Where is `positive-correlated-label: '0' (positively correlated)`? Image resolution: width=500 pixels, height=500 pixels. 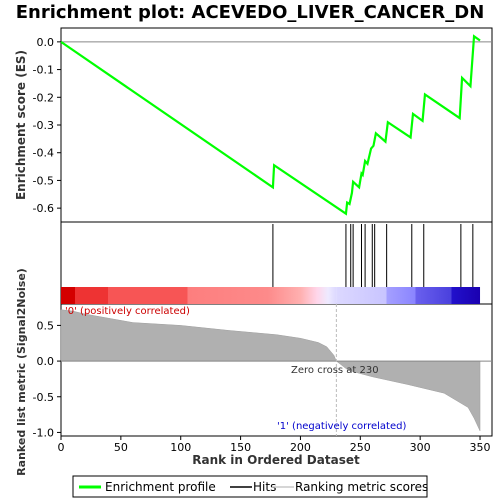
positive-correlated-label: '0' (positively correlated) is located at coordinates (127, 311).